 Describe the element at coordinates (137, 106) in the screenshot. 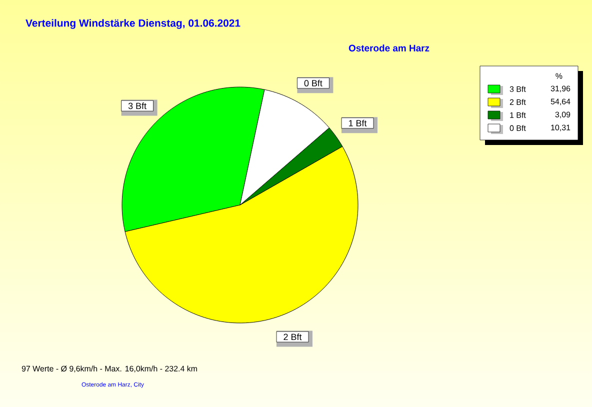

I see `slice-label: 3 Bft` at that location.